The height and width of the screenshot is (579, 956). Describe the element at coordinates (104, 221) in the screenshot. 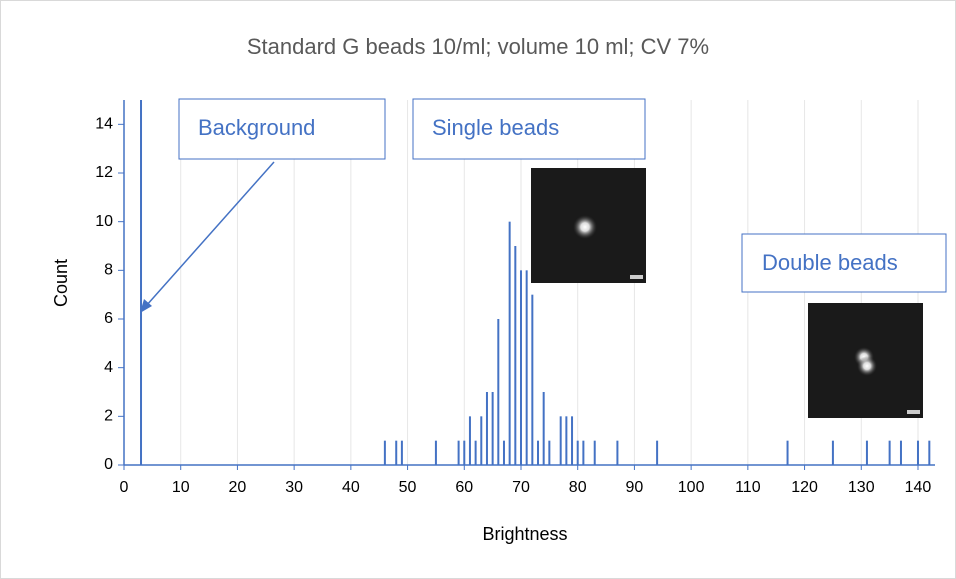

I see `y-tick-label: 10` at that location.